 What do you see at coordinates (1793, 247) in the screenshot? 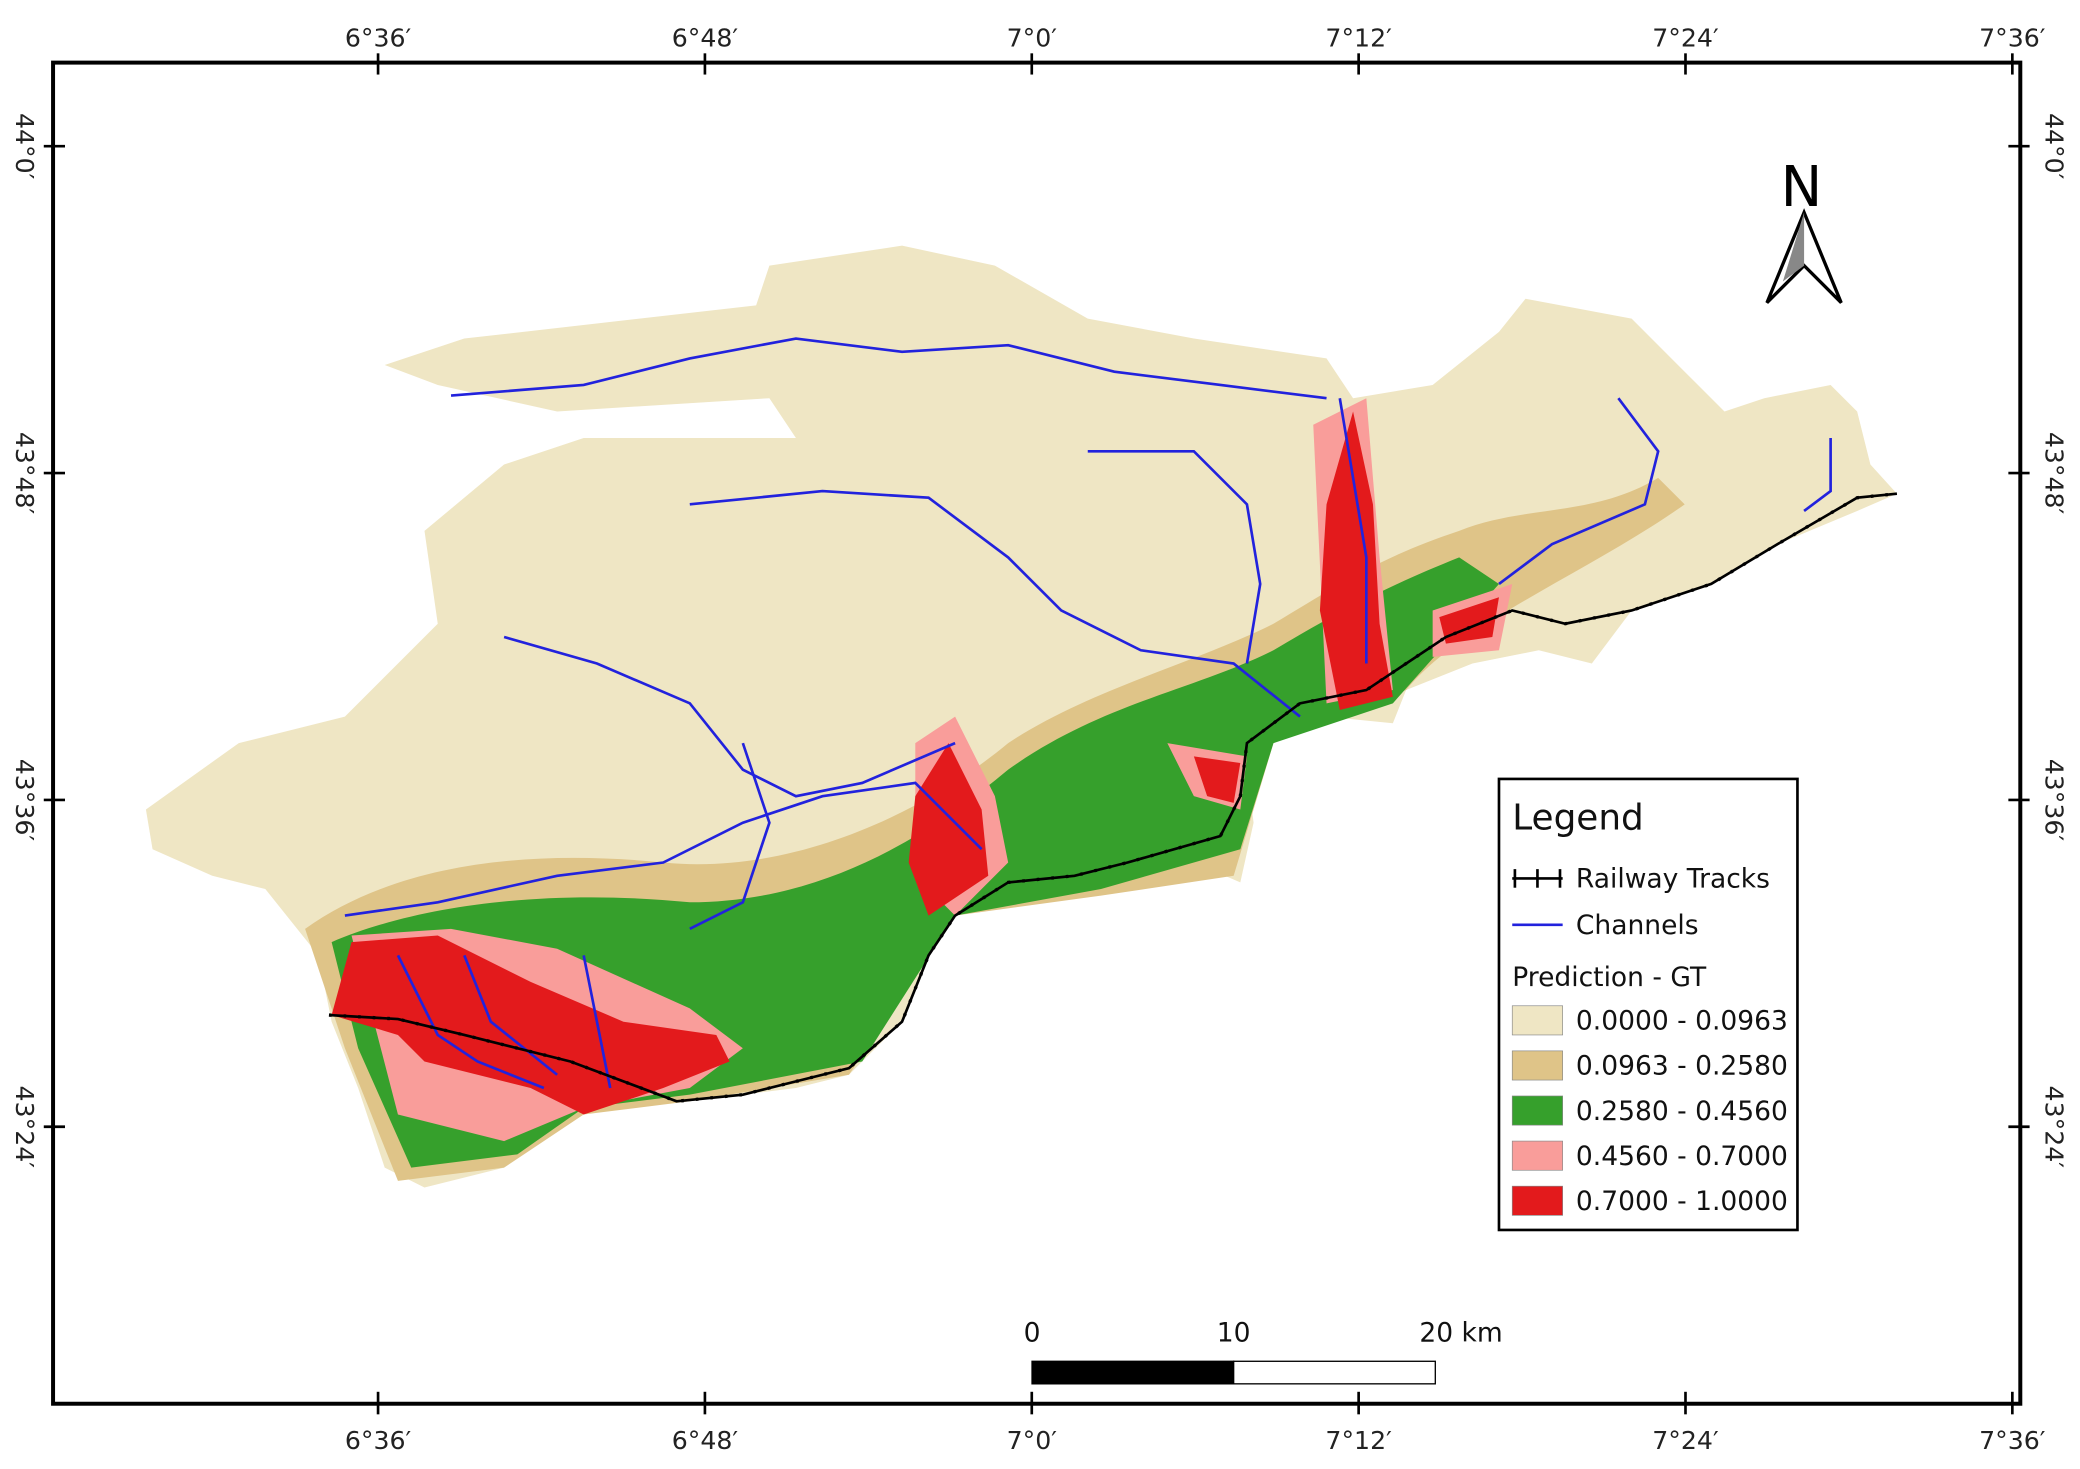
I see `arrow-shade` at bounding box center [1793, 247].